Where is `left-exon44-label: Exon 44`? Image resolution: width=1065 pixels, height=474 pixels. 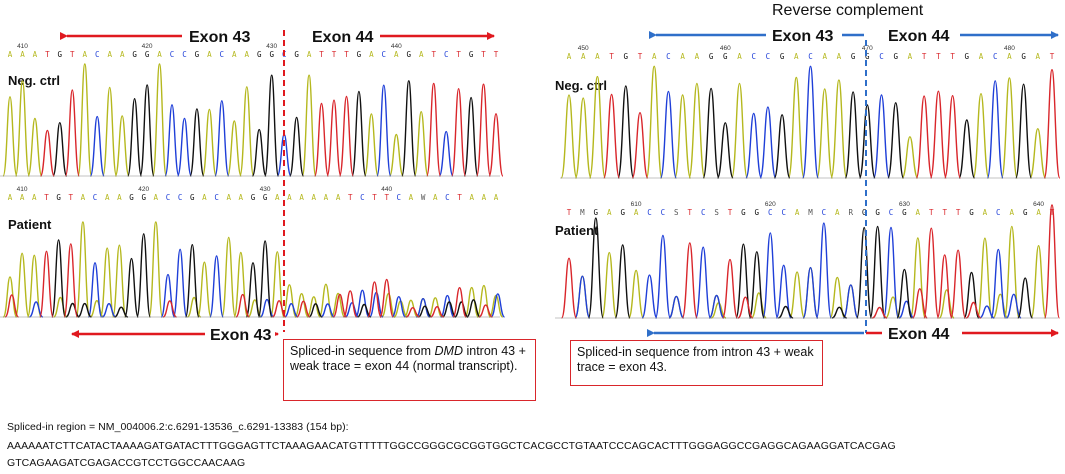
left-exon44-label: Exon 44 is located at coordinates (342, 37).